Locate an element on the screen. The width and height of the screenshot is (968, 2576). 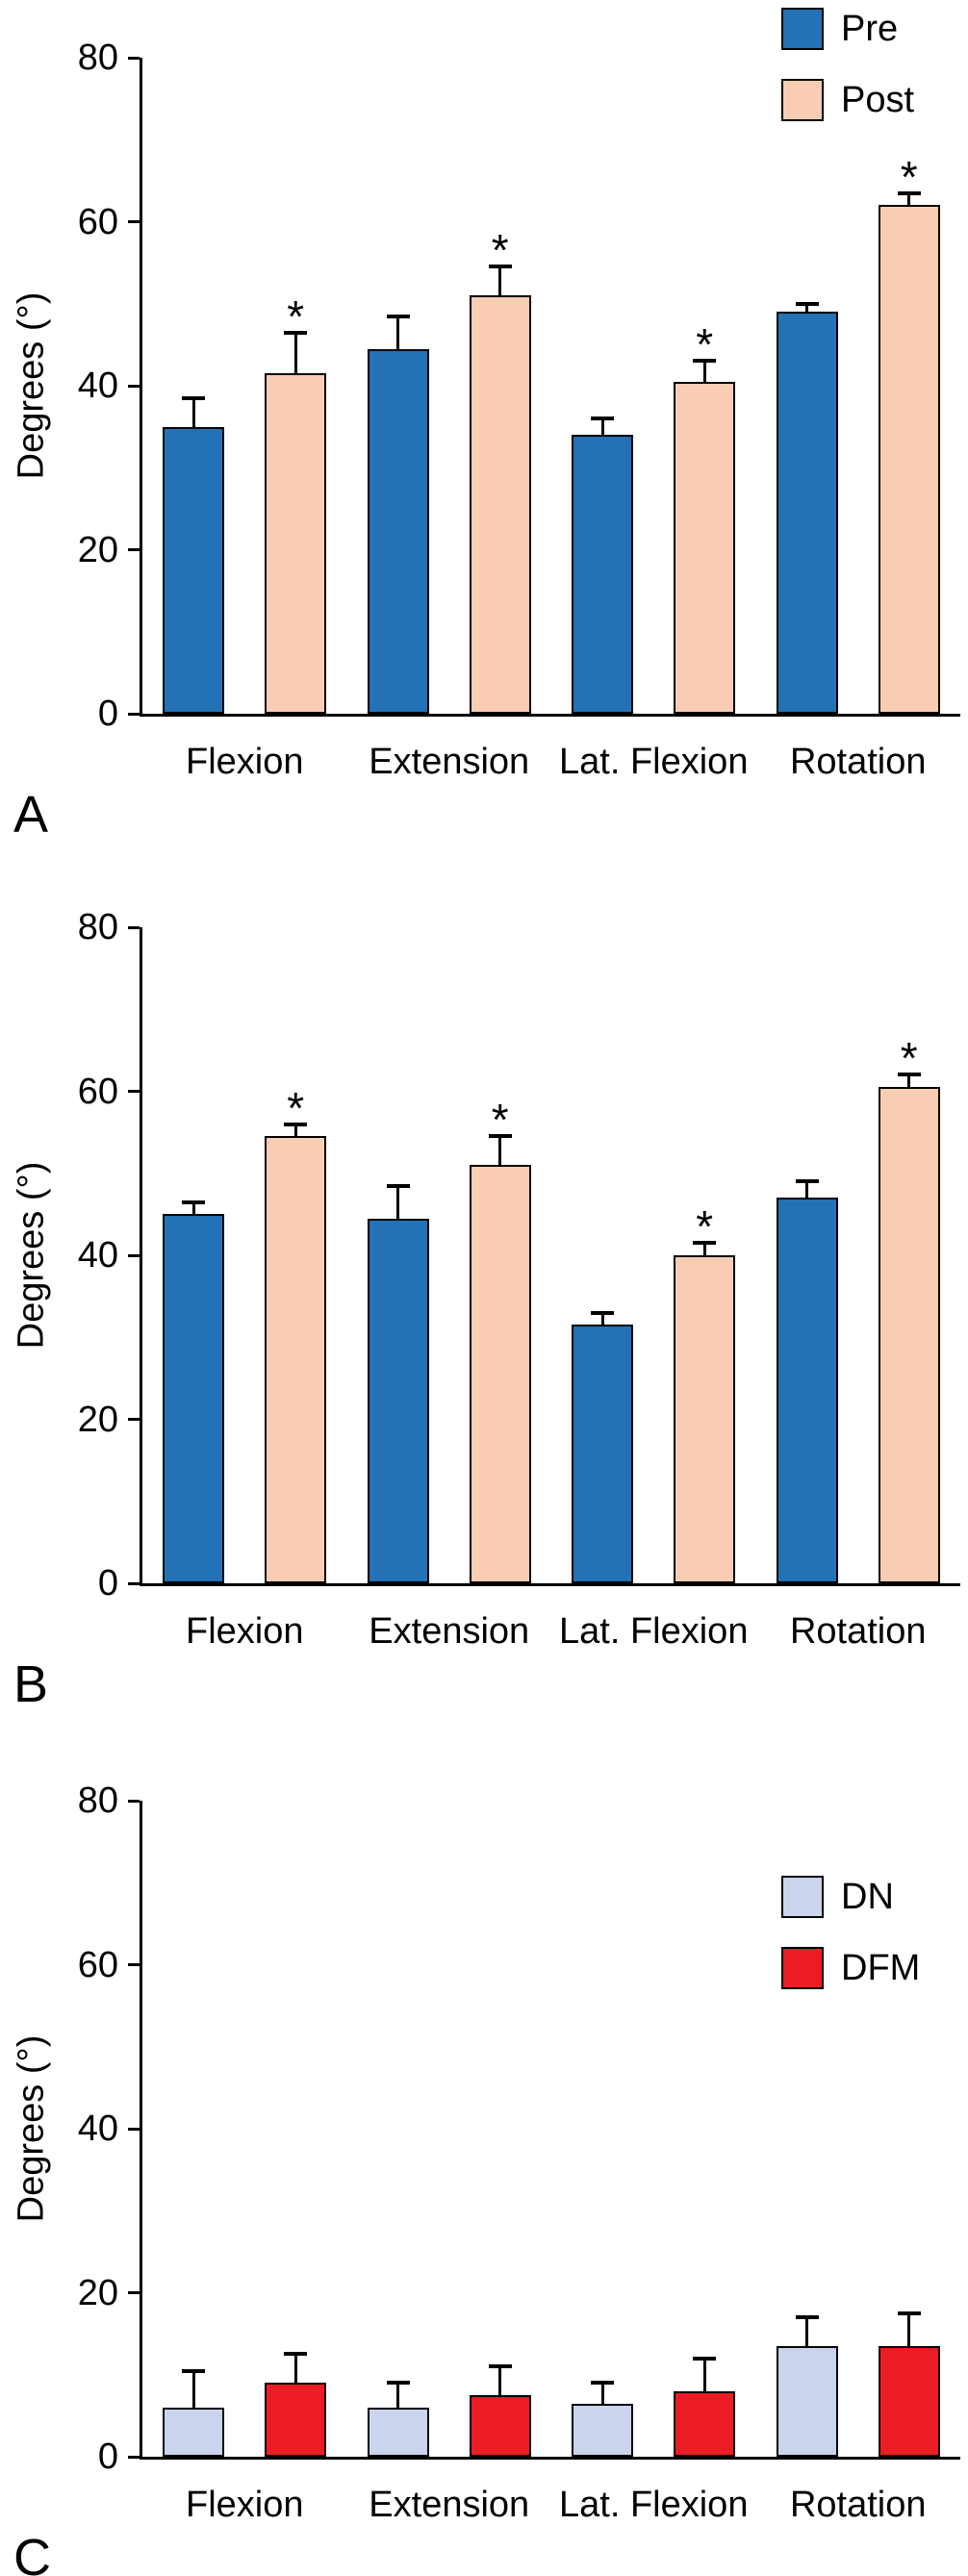
legend-label: Pre is located at coordinates (870, 29).